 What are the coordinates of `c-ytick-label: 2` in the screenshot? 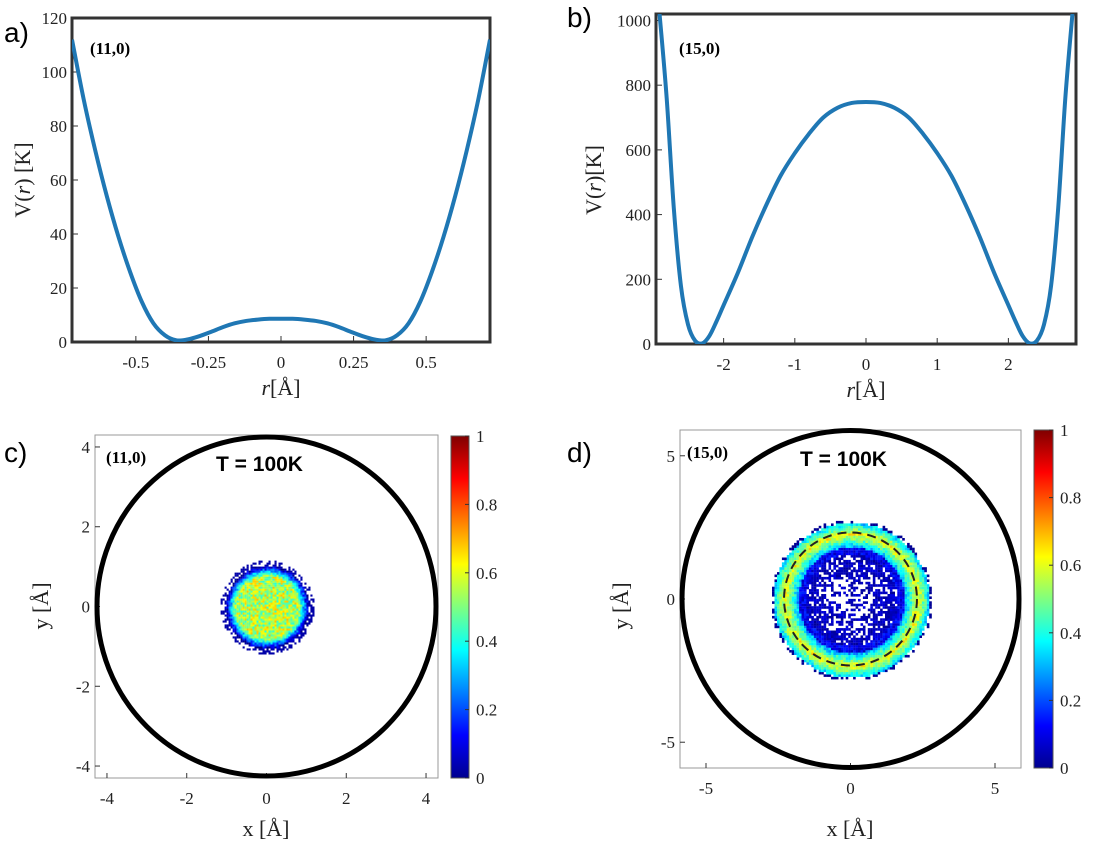 It's located at (86, 527).